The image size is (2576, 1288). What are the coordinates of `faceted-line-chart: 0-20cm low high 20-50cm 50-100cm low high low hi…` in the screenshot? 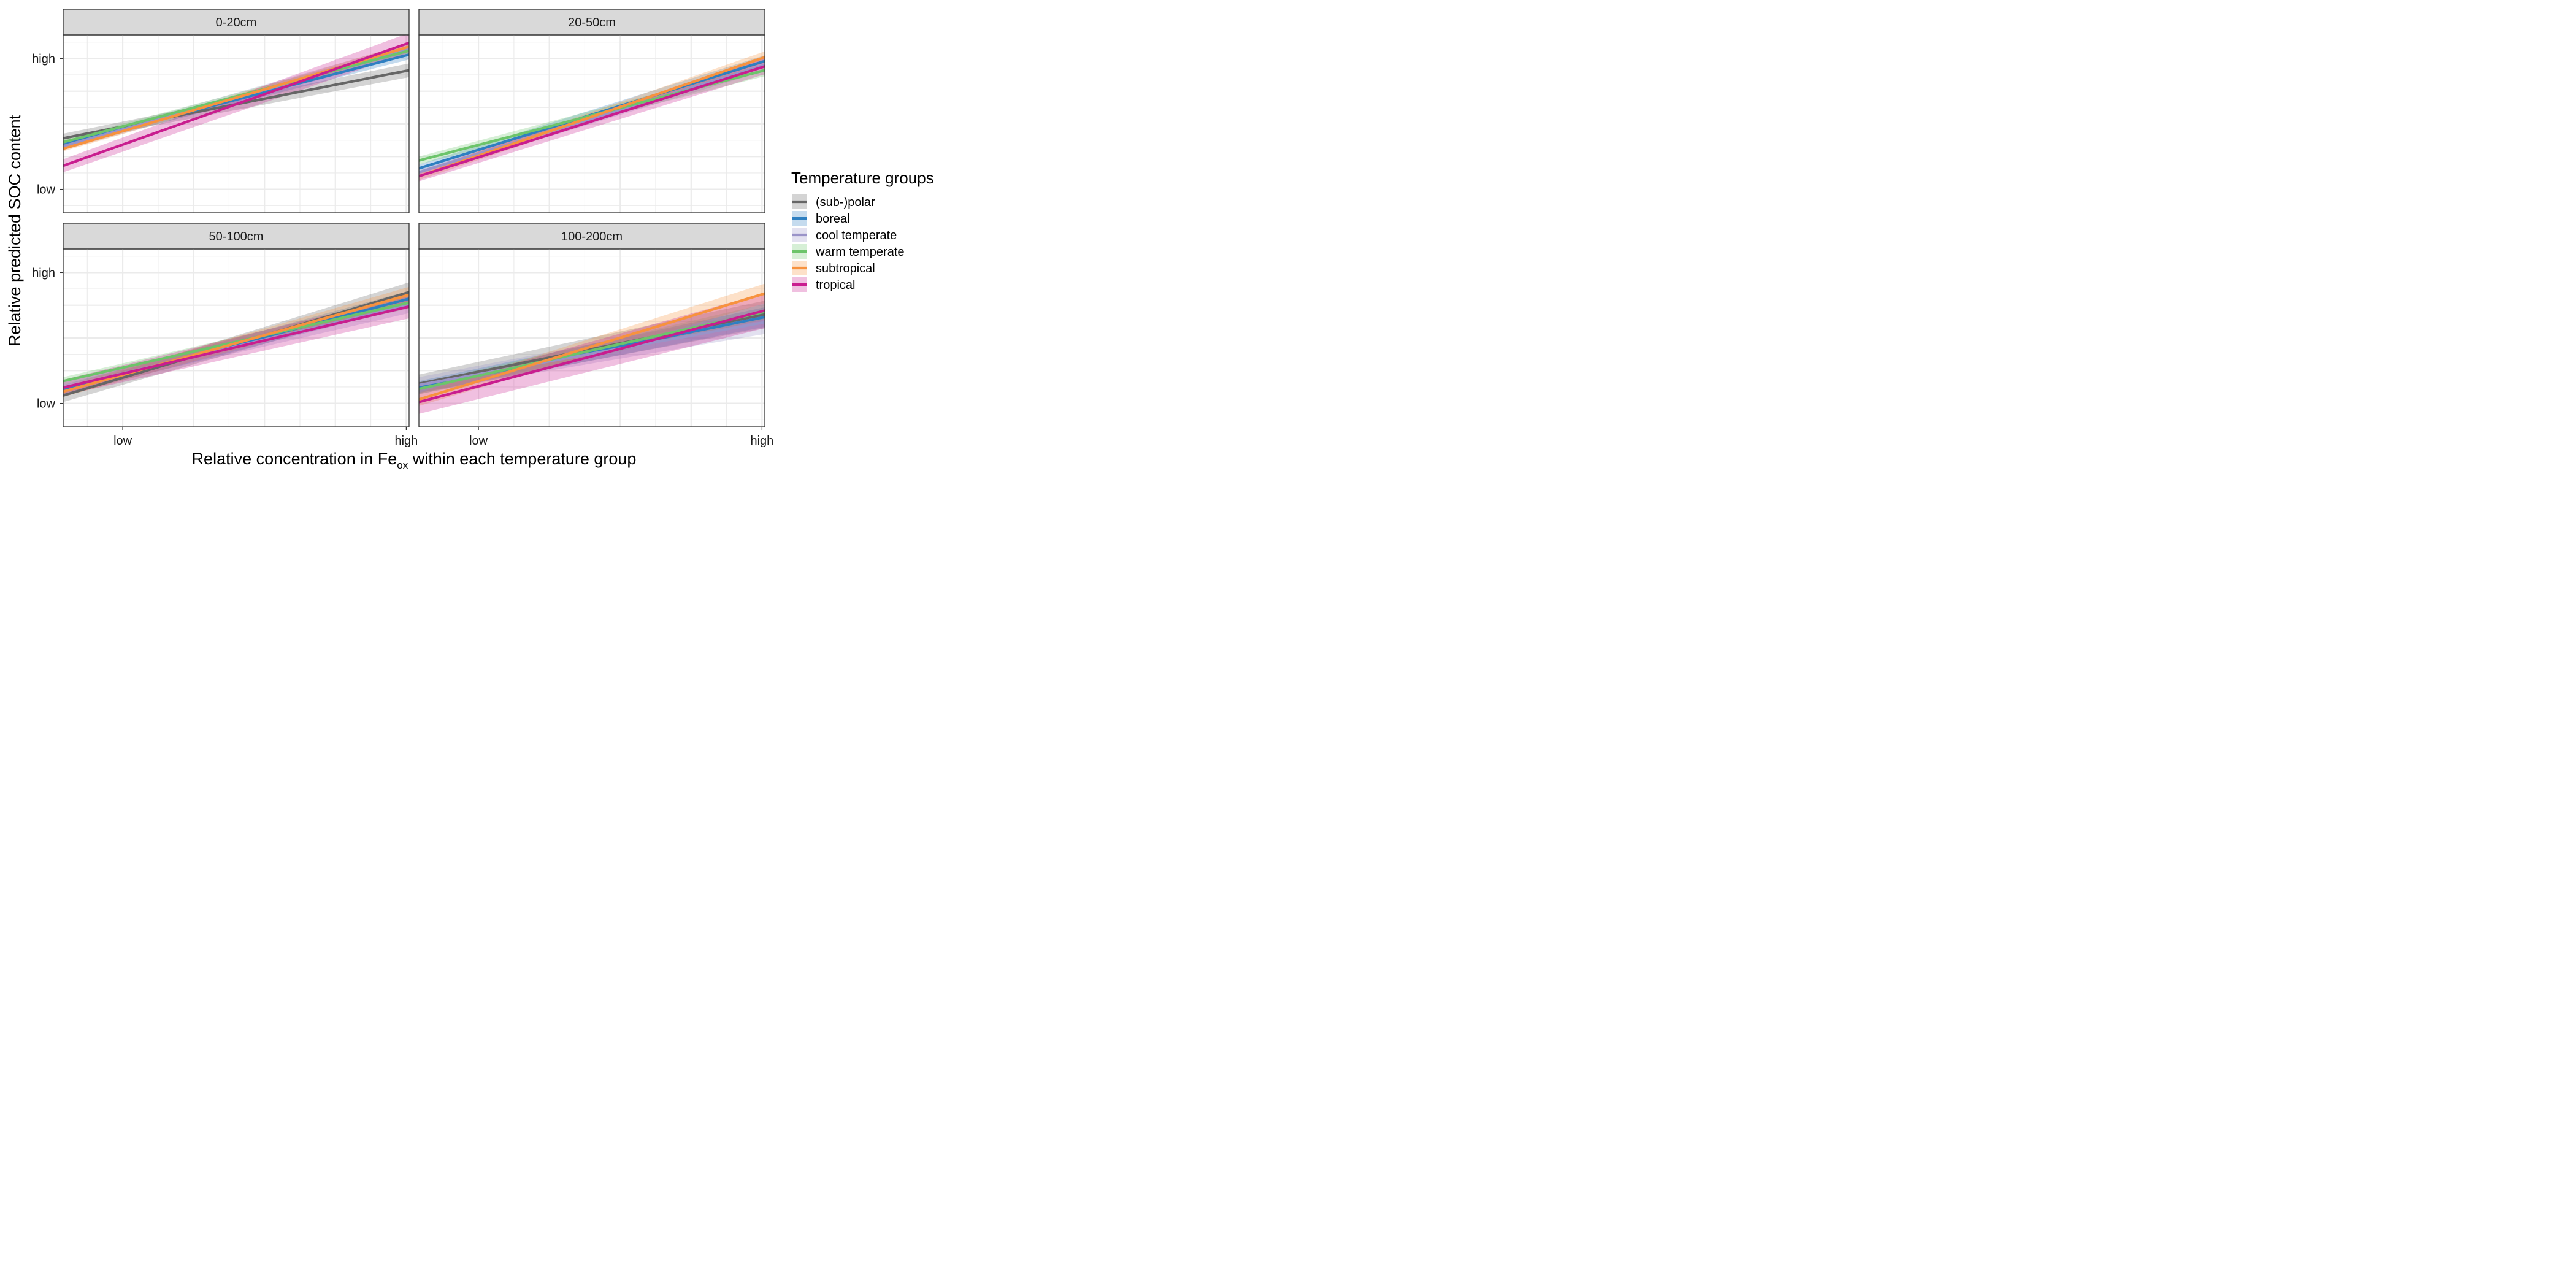 It's located at (478, 239).